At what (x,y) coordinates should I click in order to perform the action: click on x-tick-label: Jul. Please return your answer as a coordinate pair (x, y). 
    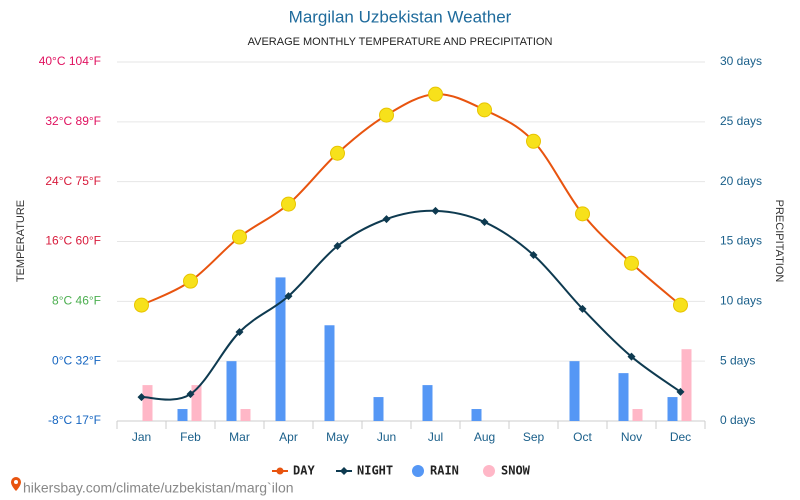
    Looking at the image, I should click on (435, 437).